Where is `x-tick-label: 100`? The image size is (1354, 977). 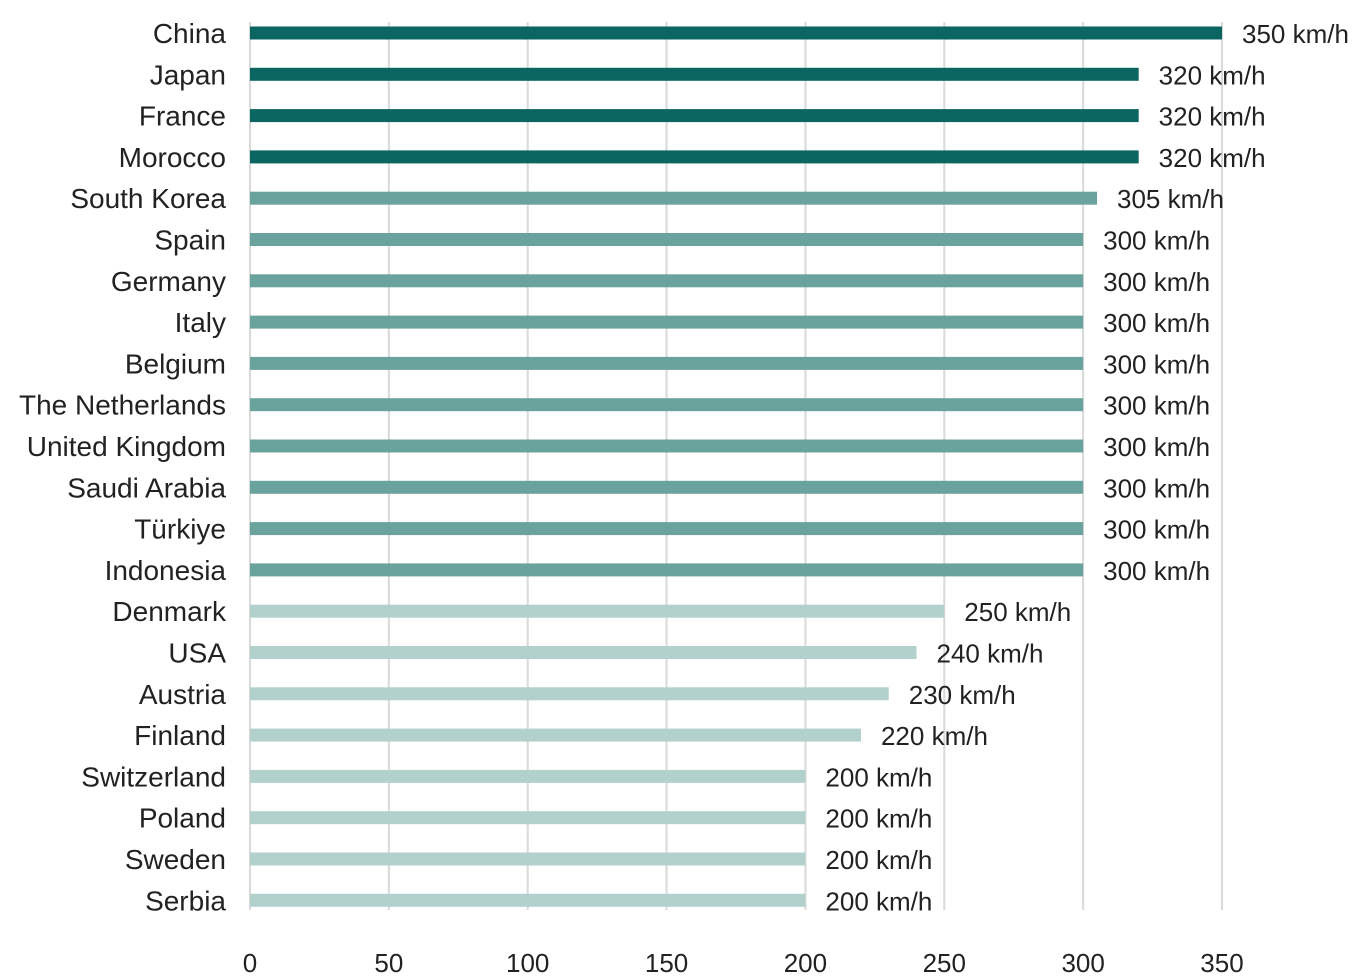 x-tick-label: 100 is located at coordinates (527, 962).